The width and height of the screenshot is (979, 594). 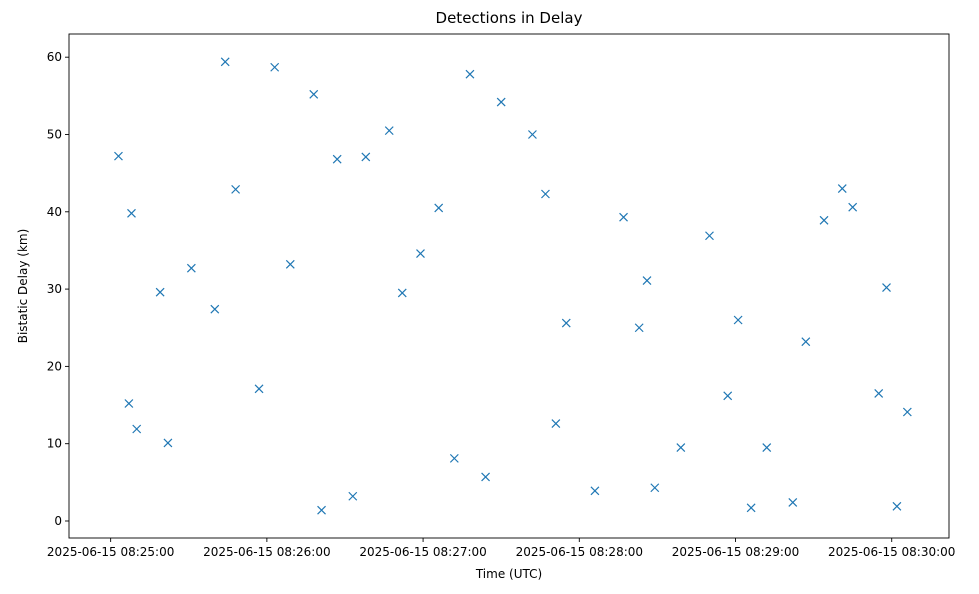 I want to click on x-tick-label: 2025-06-15 08:28:00, so click(x=579, y=552).